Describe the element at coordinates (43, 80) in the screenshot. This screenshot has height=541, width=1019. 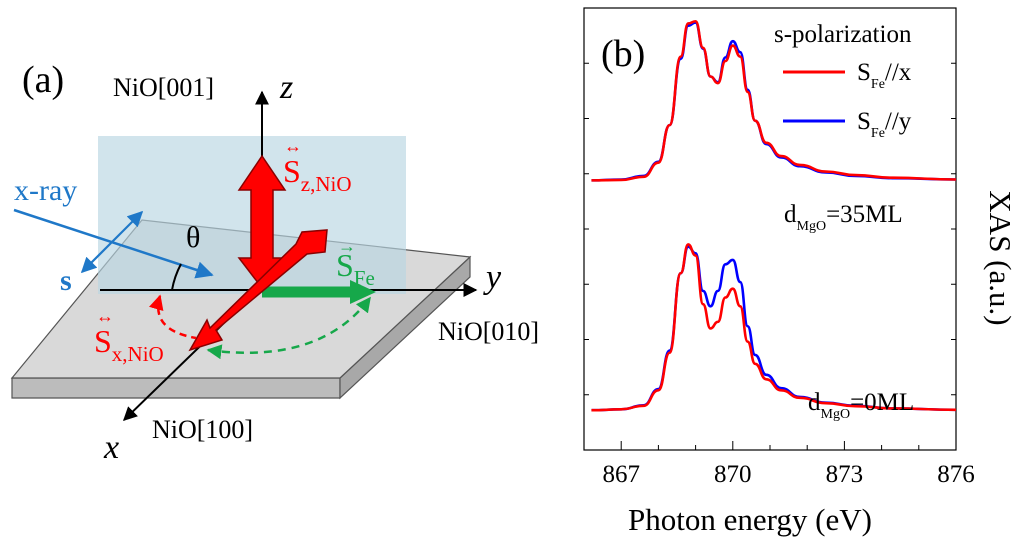
I see `panel-a-label: (a)` at that location.